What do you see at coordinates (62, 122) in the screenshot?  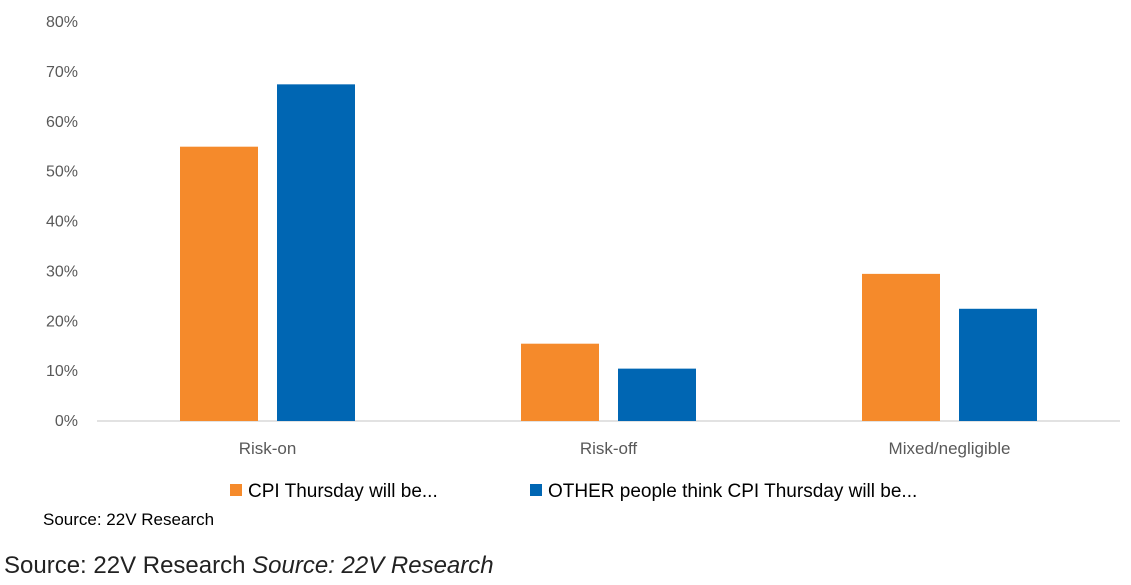 I see `y-tick-label: 60%` at bounding box center [62, 122].